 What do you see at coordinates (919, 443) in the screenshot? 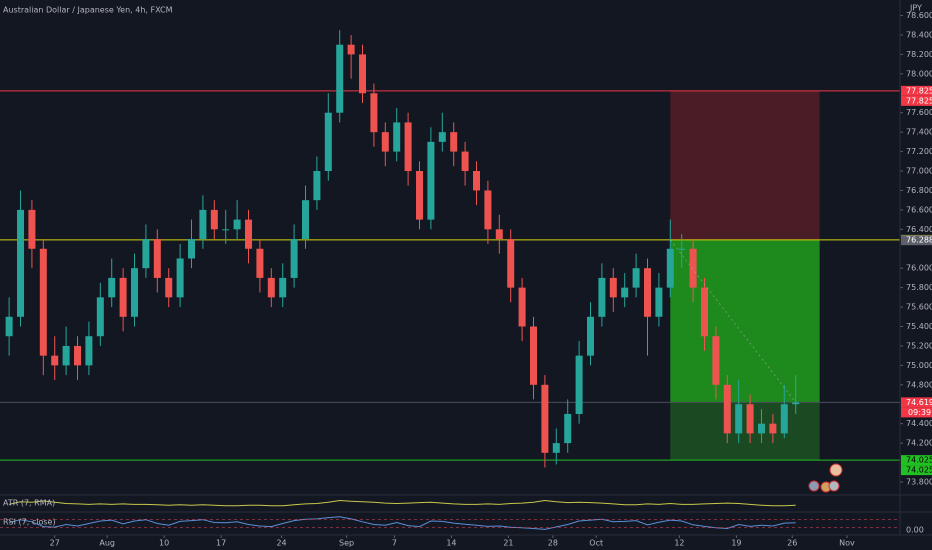
I see `y-tick-label: 74.200` at bounding box center [919, 443].